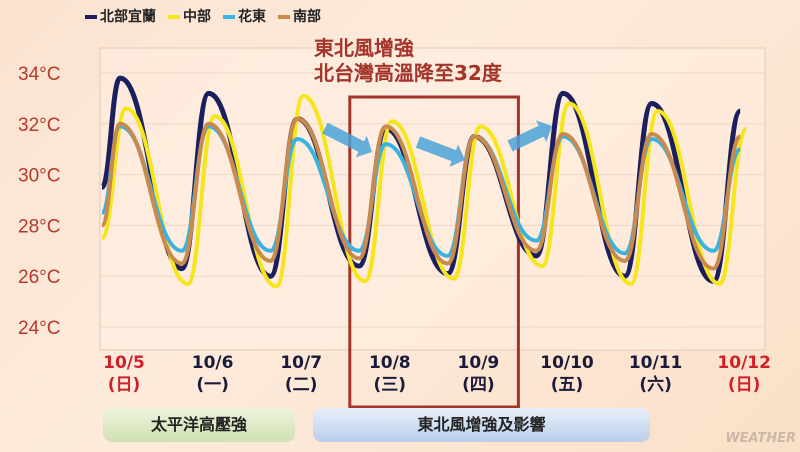 The height and width of the screenshot is (452, 800). What do you see at coordinates (656, 374) in the screenshot?
I see `x-tick-label: 10/11 (六)` at bounding box center [656, 374].